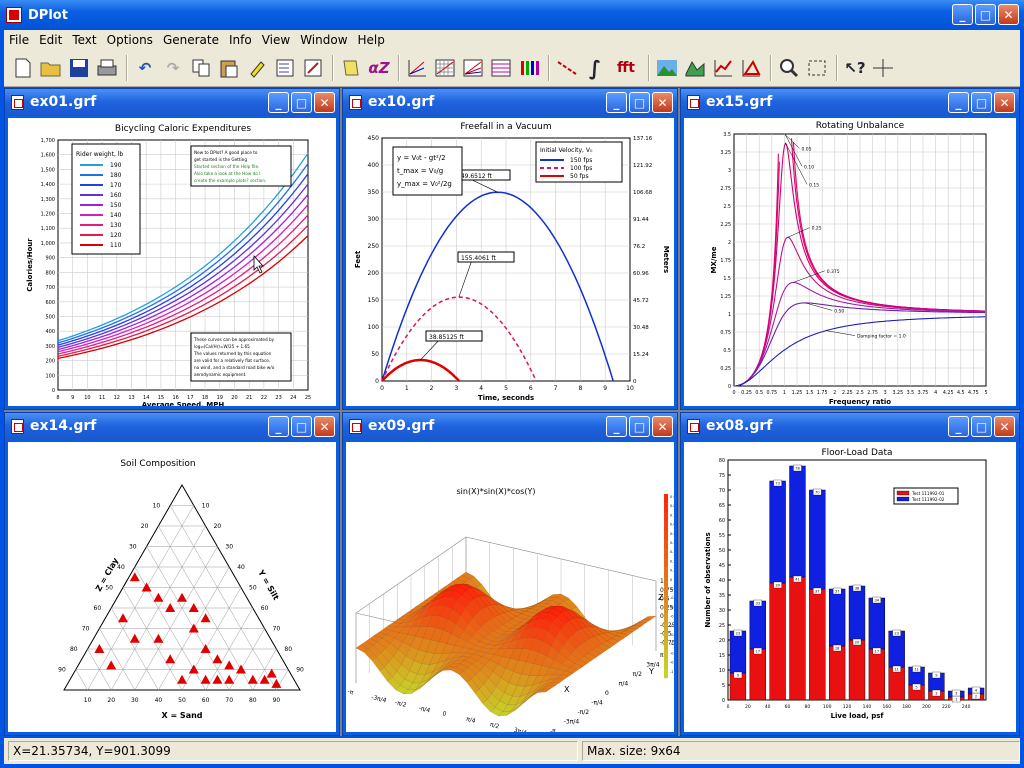  I want to click on child-title-bar: ex10.grf _ □ ✕, so click(510, 102).